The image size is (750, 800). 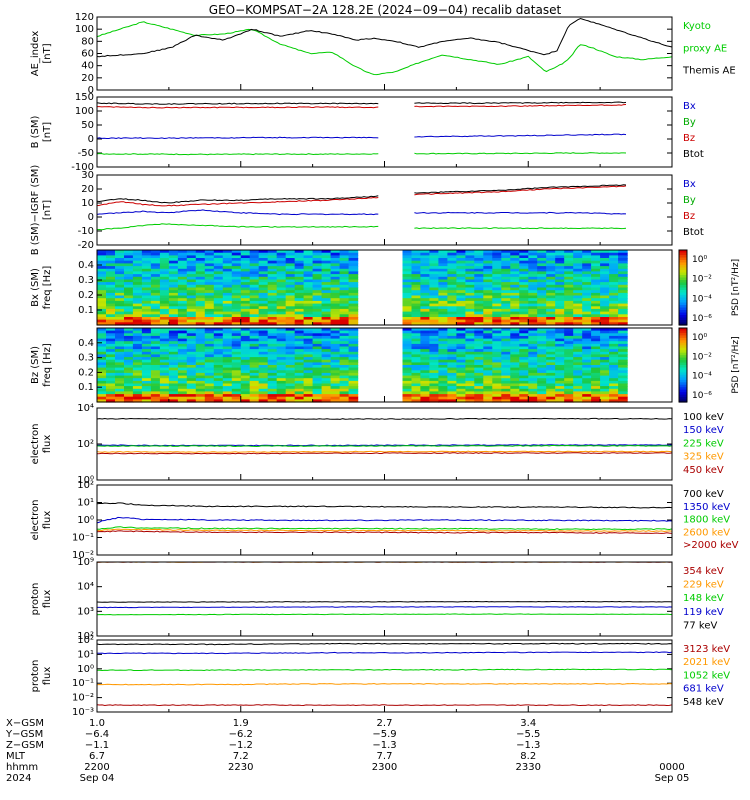 What do you see at coordinates (706, 520) in the screenshot?
I see `legend-item: 1800 keV` at bounding box center [706, 520].